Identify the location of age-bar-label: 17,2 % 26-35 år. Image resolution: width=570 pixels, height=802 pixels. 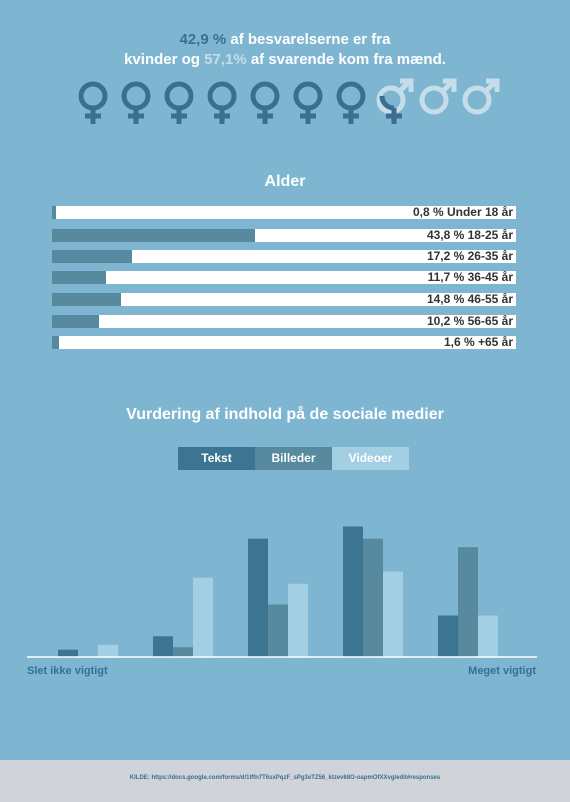
(469, 256).